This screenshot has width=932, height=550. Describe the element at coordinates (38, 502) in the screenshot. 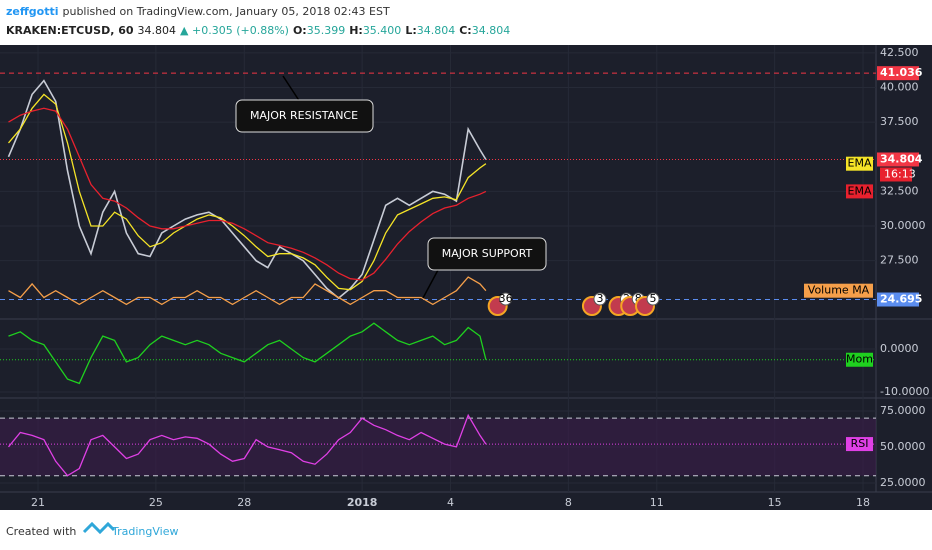

I see `x-tick-label: 21` at that location.